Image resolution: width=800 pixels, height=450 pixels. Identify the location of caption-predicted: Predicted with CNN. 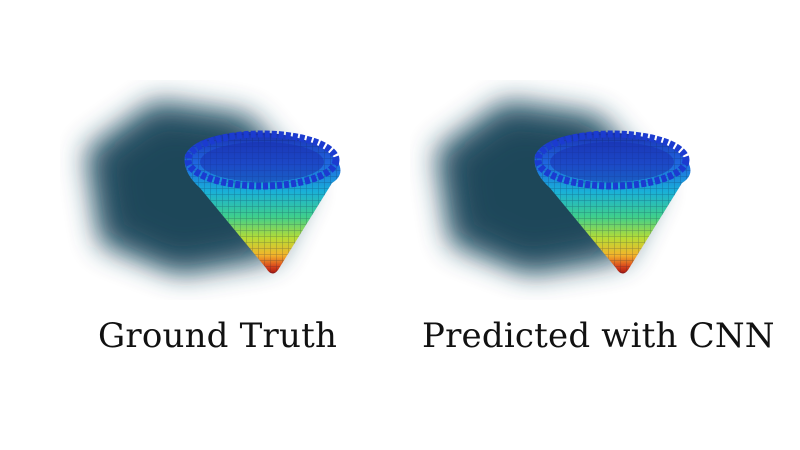
(598, 336).